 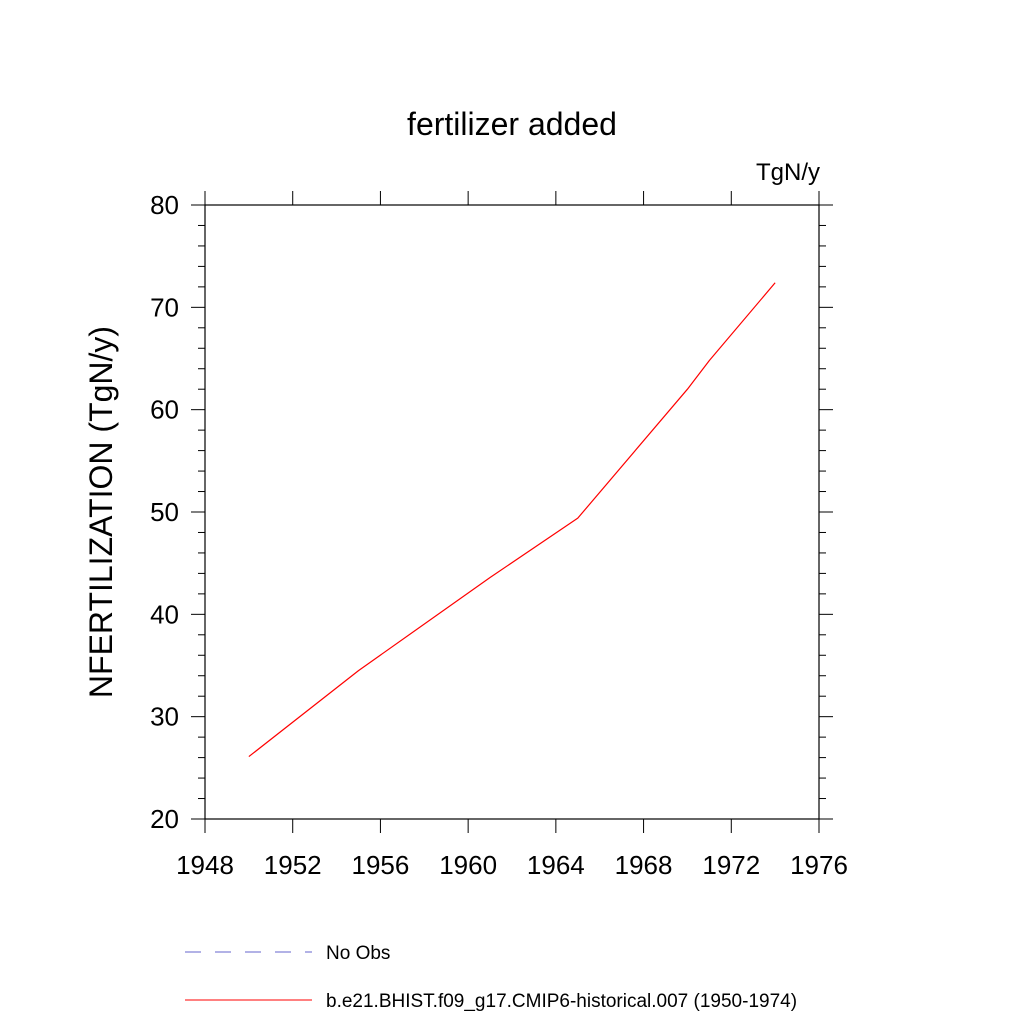 What do you see at coordinates (819, 865) in the screenshot?
I see `x-tick-label: 1976` at bounding box center [819, 865].